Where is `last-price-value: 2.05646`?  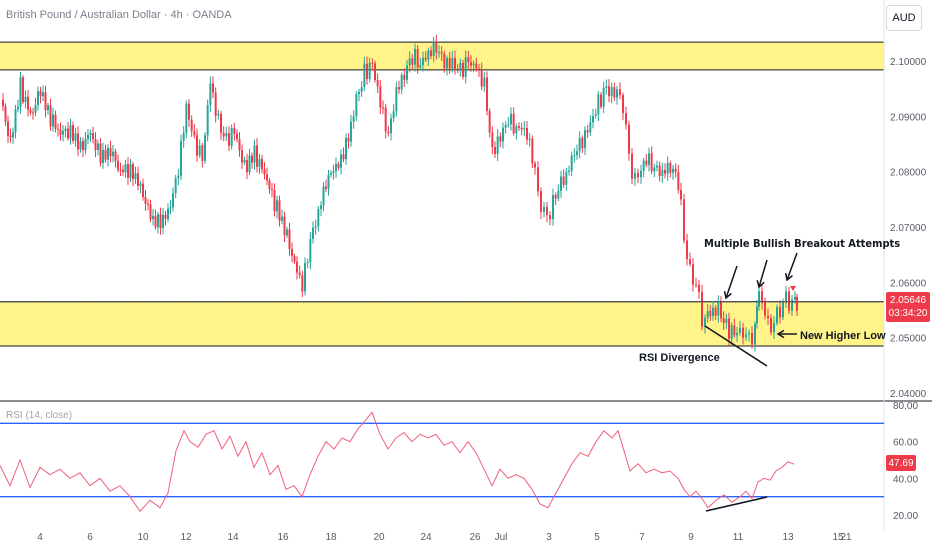 last-price-value: 2.05646 is located at coordinates (908, 300).